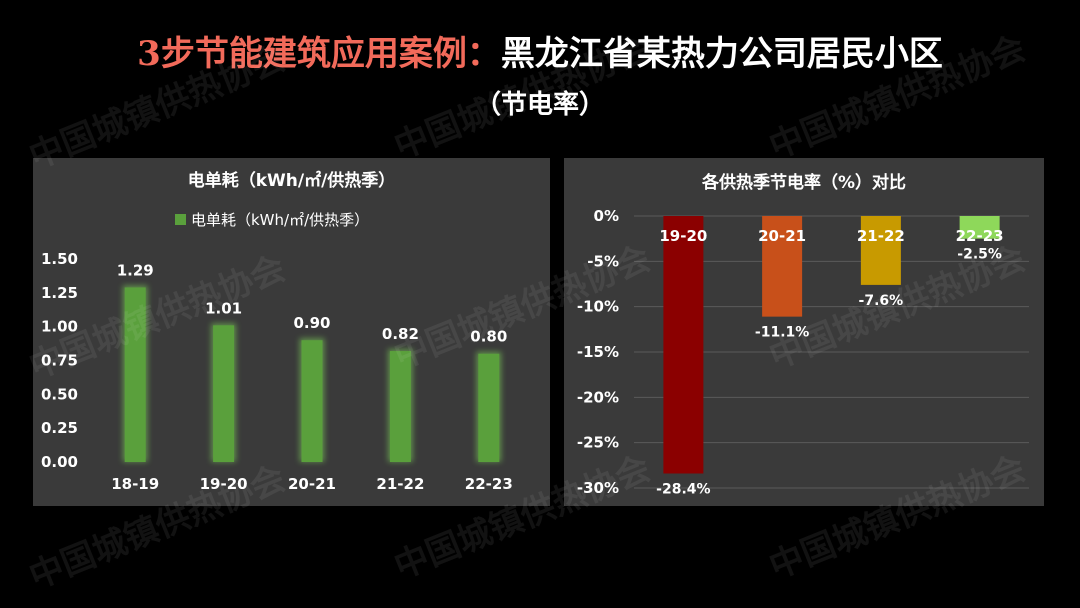  I want to click on y-tick-label: -30%, so click(598, 488).